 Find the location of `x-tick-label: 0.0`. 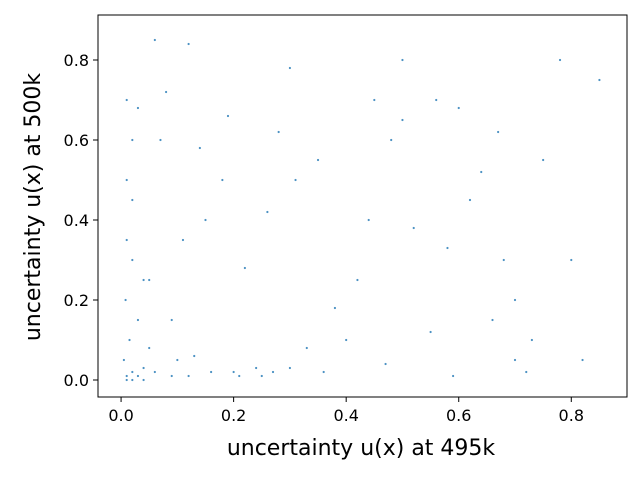

x-tick-label: 0.0 is located at coordinates (120, 415).